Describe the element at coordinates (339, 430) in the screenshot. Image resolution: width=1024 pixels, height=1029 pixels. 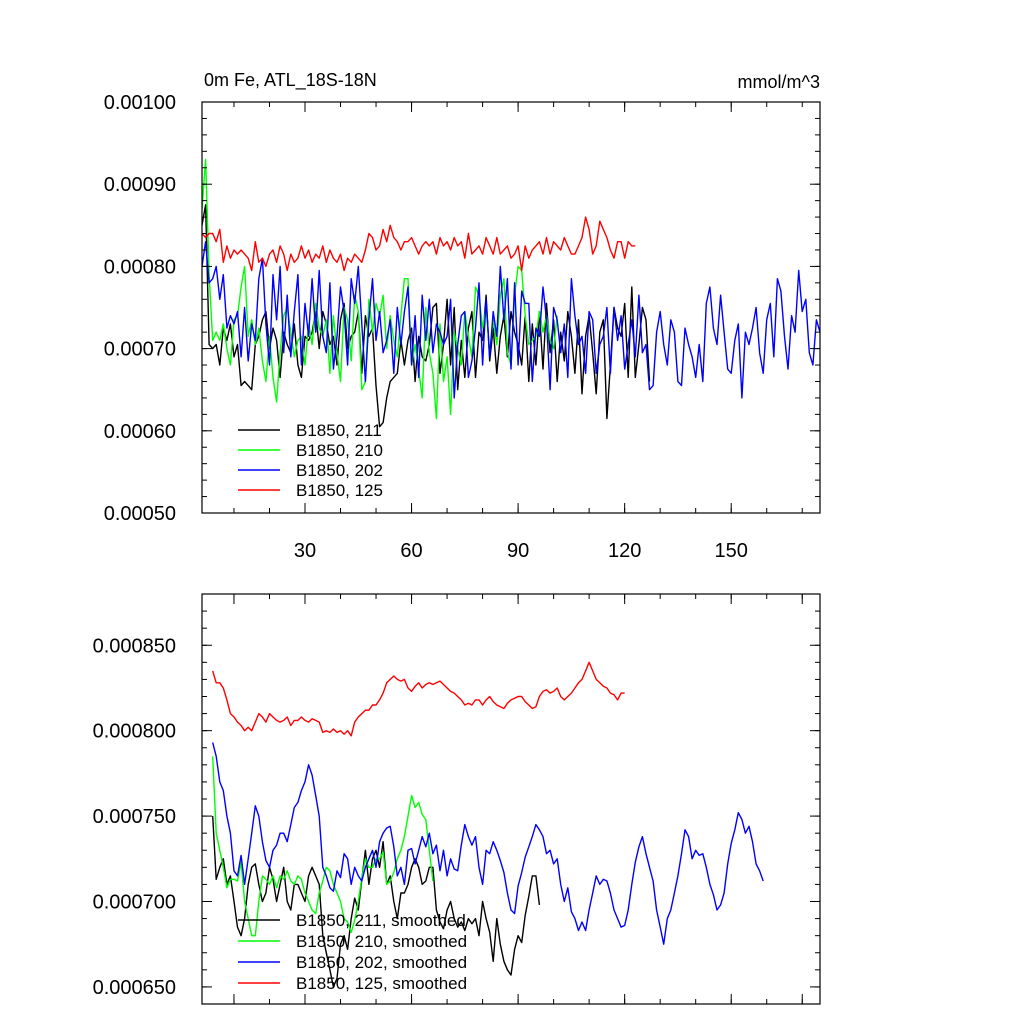
I see `legend-label: B1850, 211` at that location.